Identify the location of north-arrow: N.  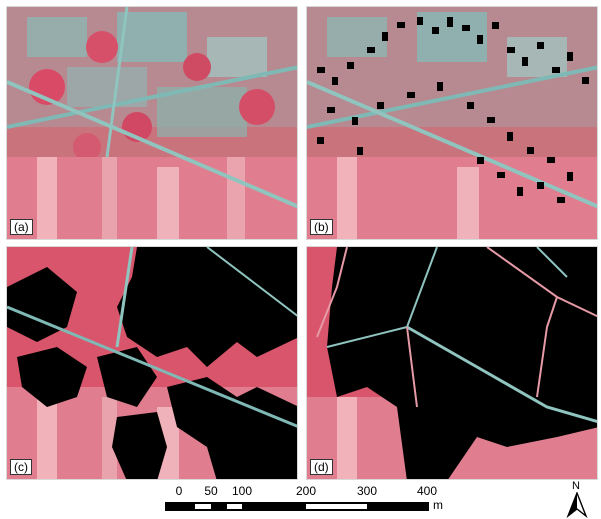
(577, 499).